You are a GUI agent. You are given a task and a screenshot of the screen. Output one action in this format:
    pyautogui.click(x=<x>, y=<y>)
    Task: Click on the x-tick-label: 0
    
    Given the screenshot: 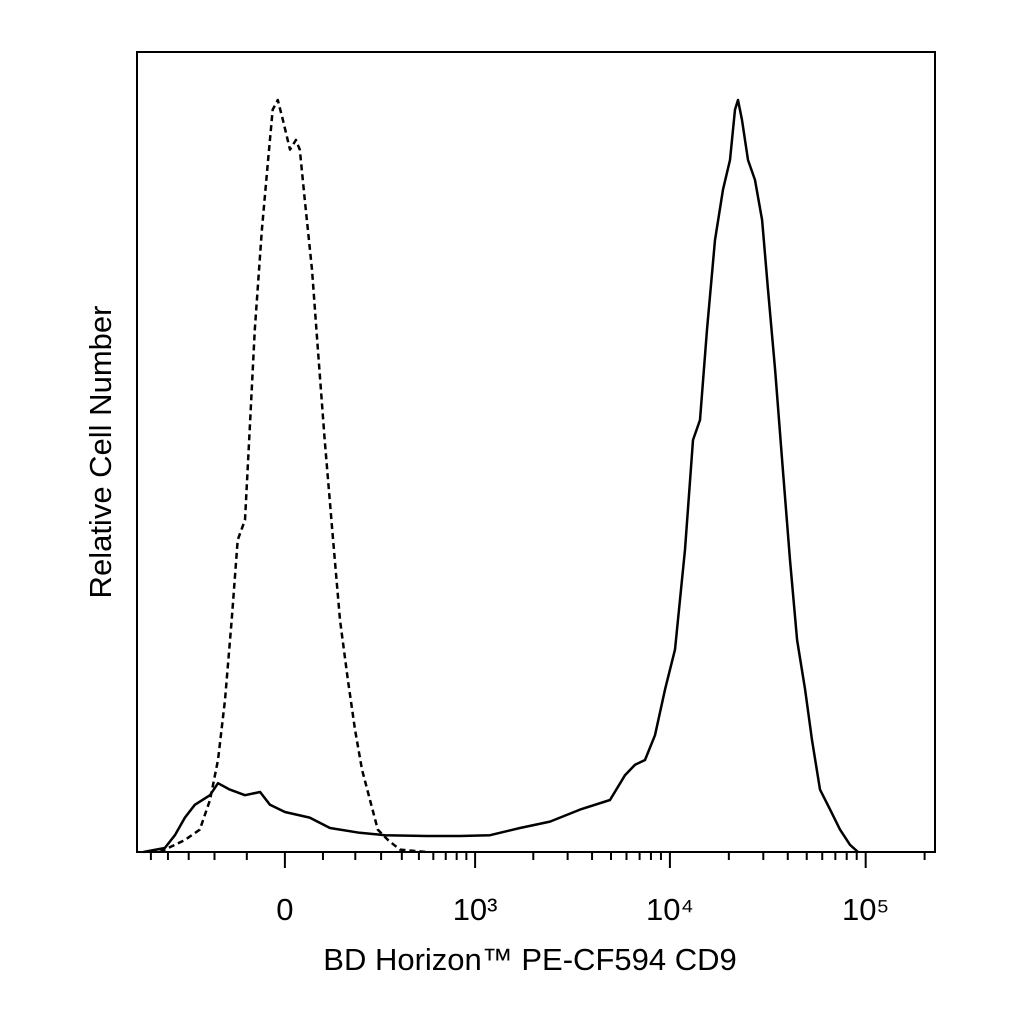 What is the action you would take?
    pyautogui.click(x=284, y=909)
    